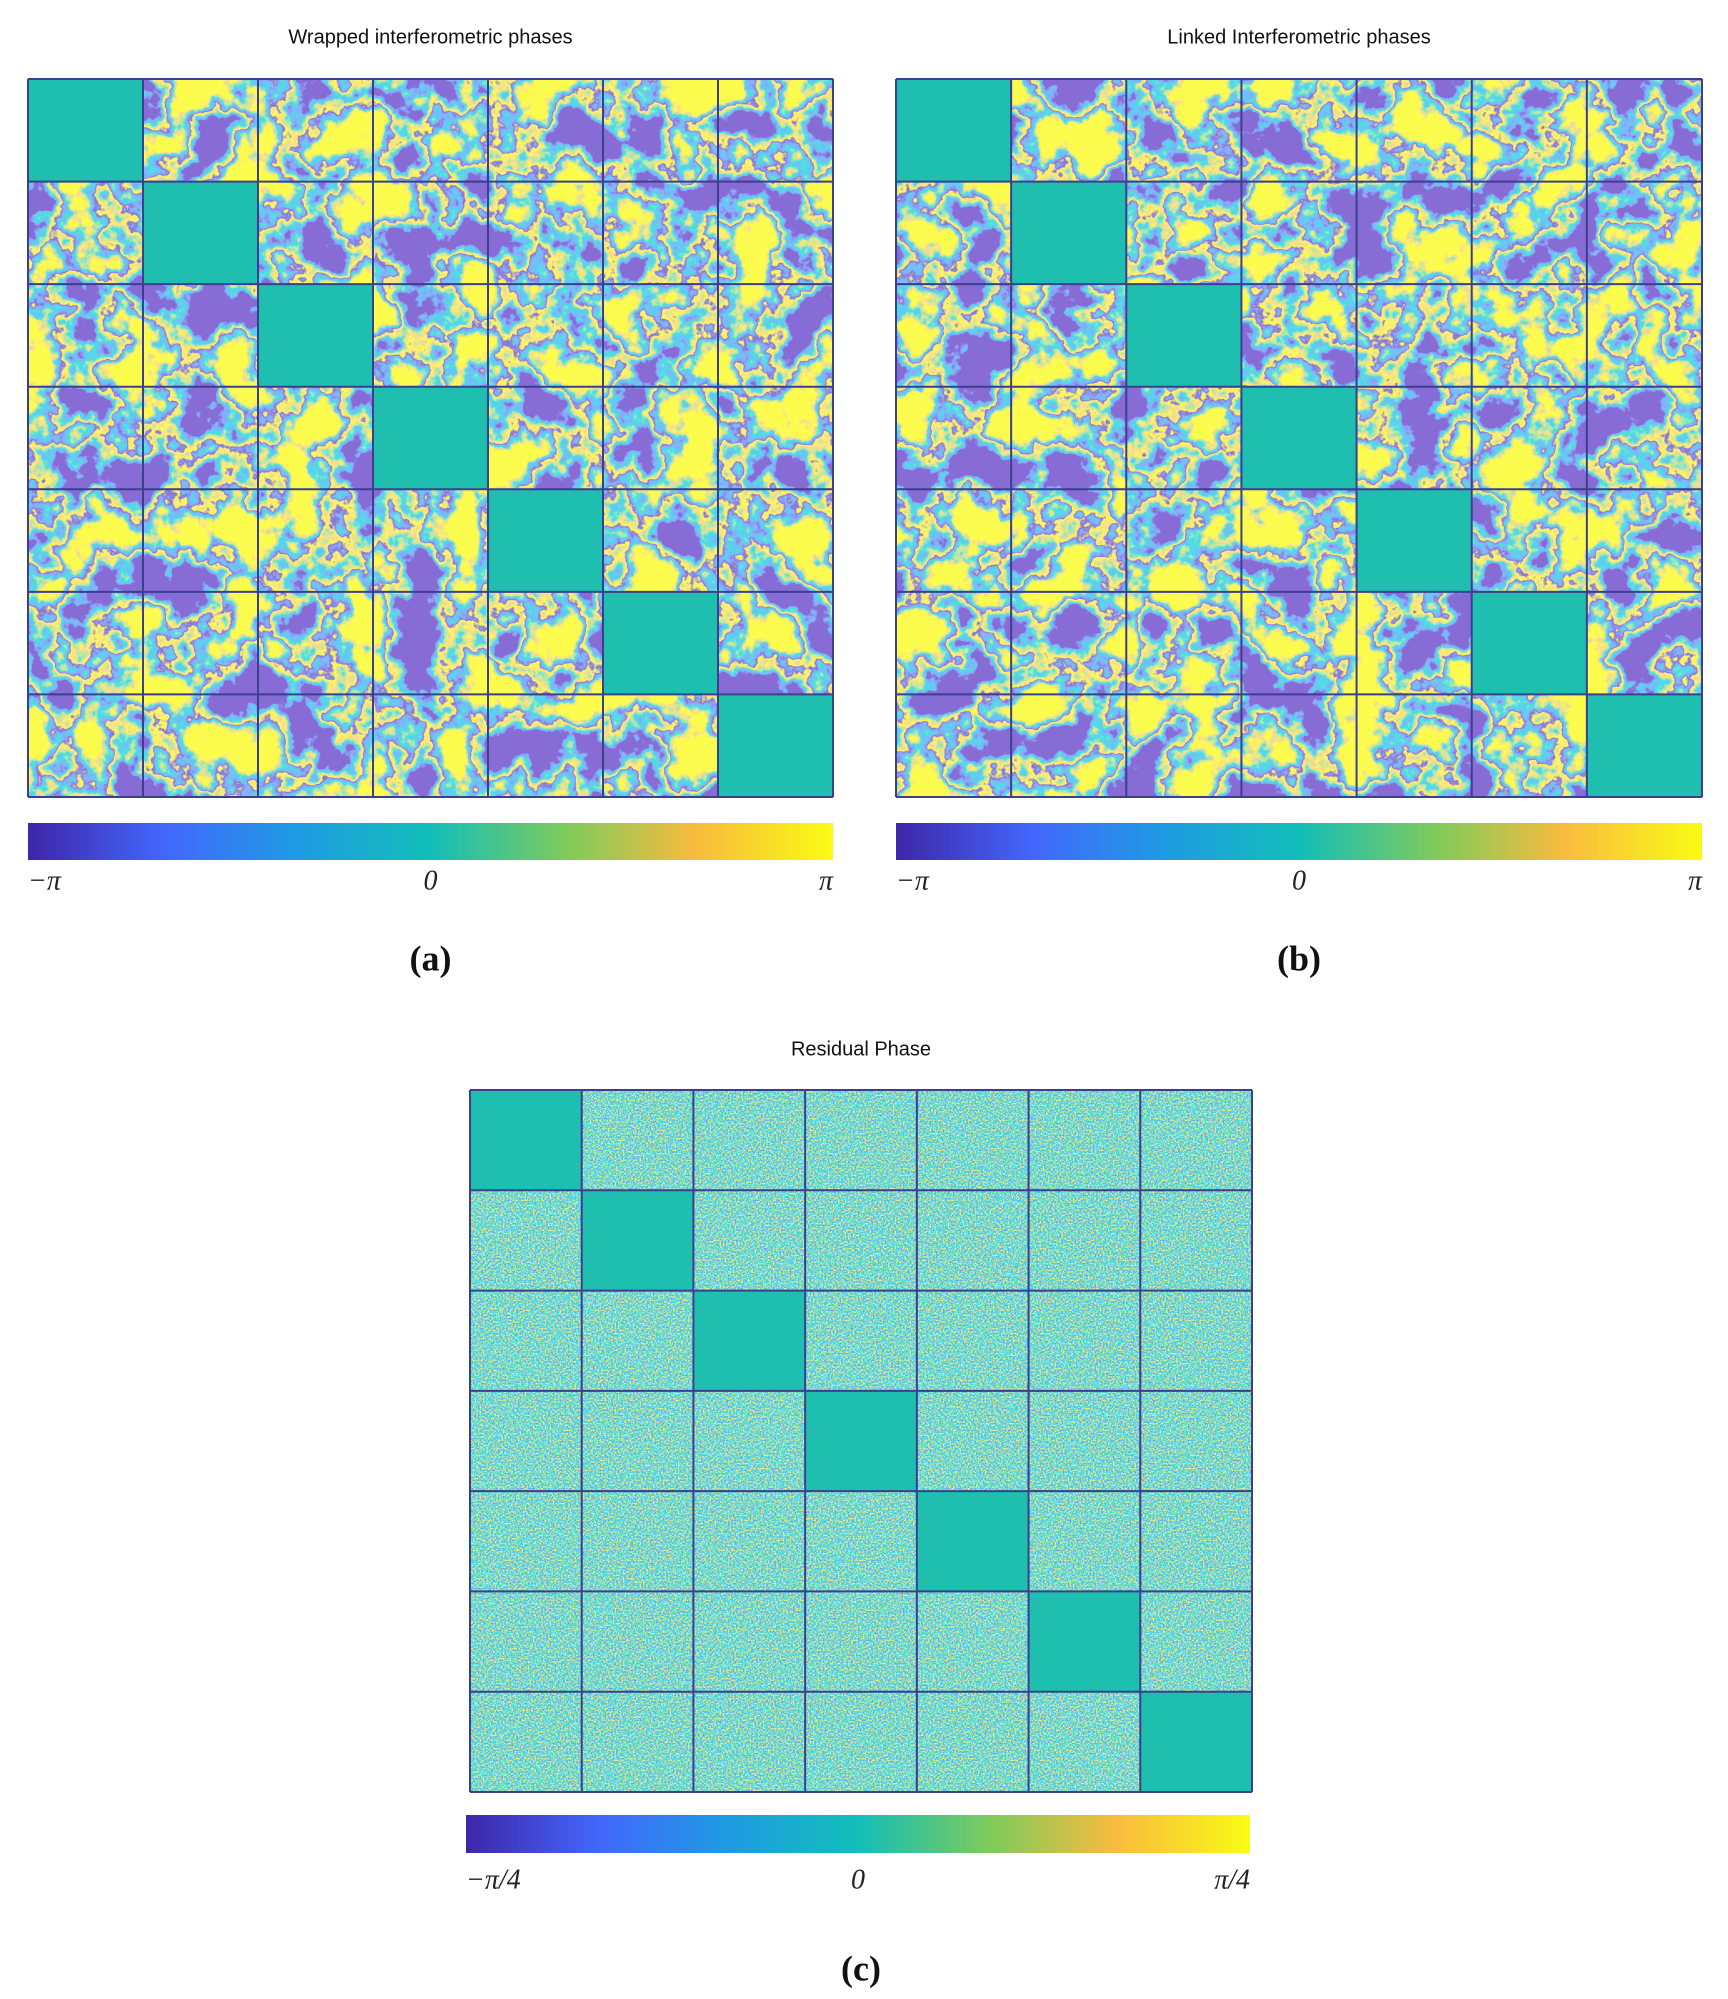 Image resolution: width=1728 pixels, height=1999 pixels. Describe the element at coordinates (861, 1049) in the screenshot. I see `panel-title: Residual Phase` at that location.